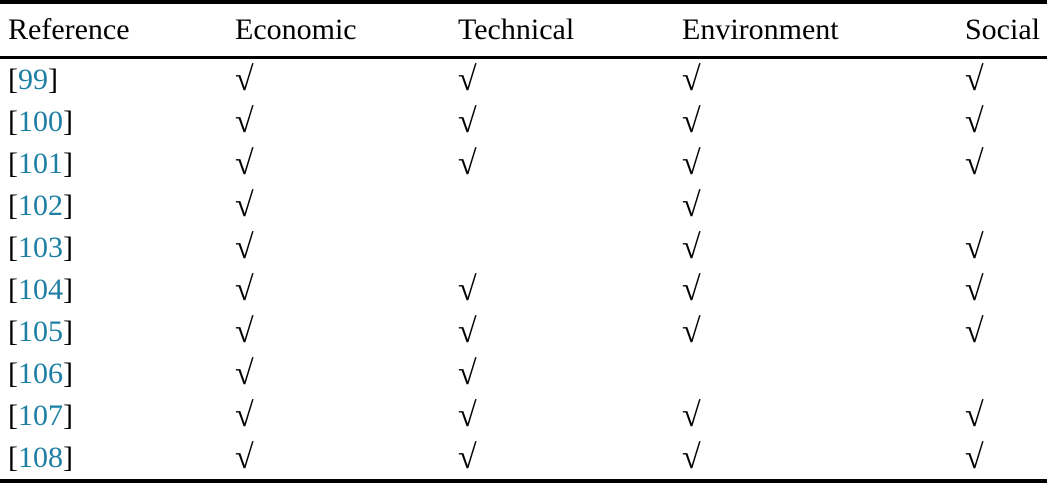 This screenshot has width=1047, height=496. What do you see at coordinates (562, 248) in the screenshot?
I see `technical-cell` at bounding box center [562, 248].